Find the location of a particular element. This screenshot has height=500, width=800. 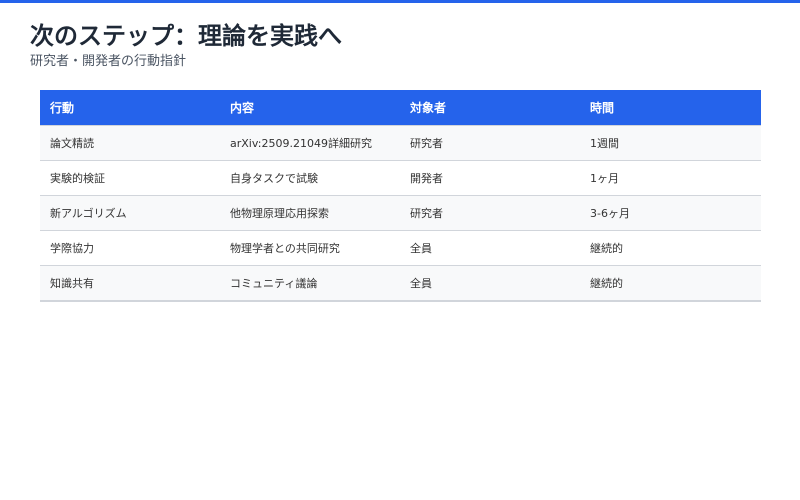

table-row: 論文精読 arXiv:2509.21049詳細研究 研究者 1週間 is located at coordinates (400, 143).